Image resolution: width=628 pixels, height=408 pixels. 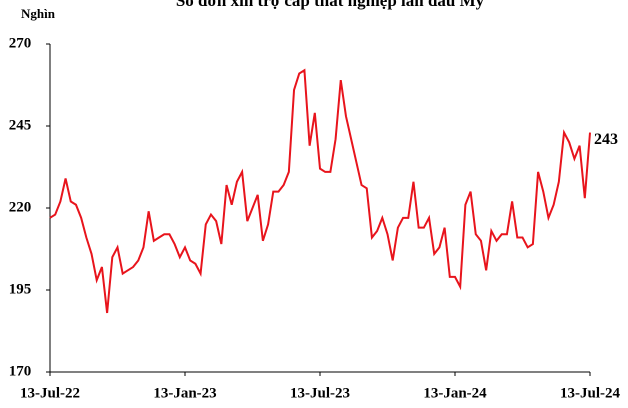 I want to click on x-tick-label: 13-Jul-24, so click(x=590, y=393).